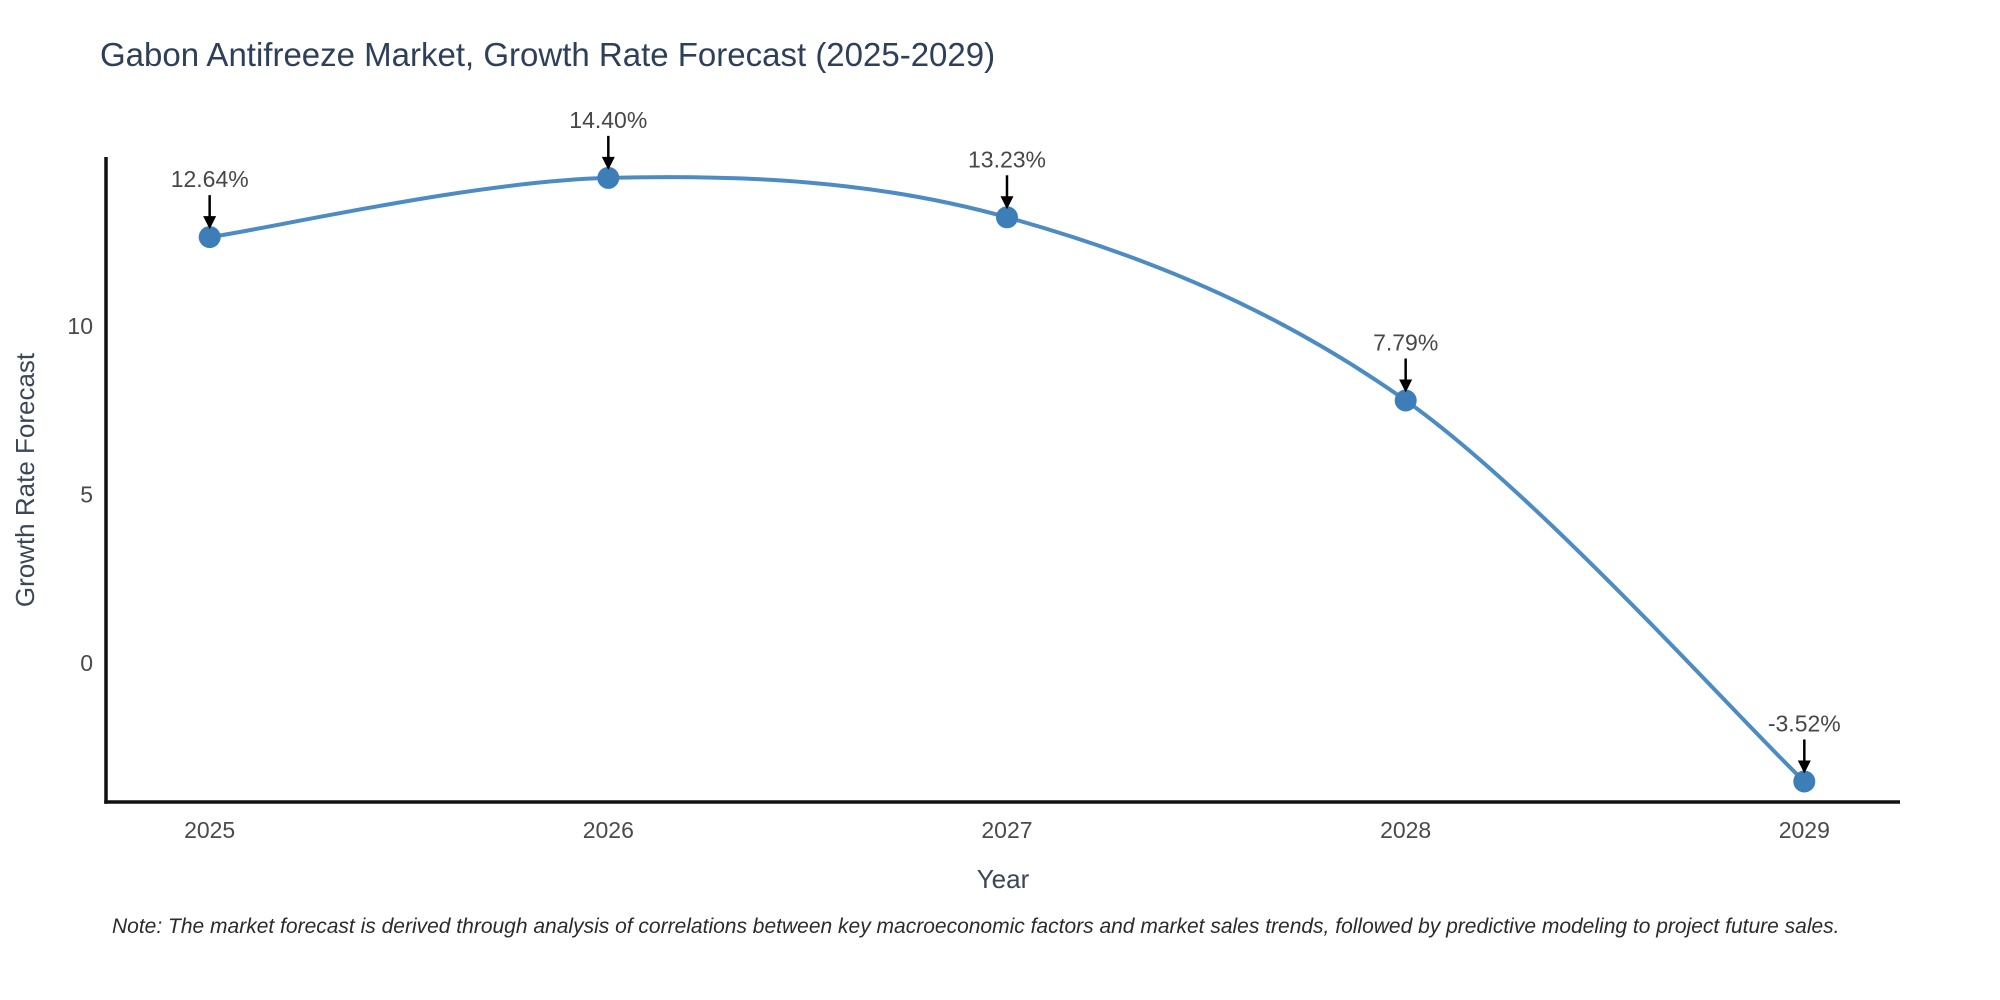  Describe the element at coordinates (1003, 879) in the screenshot. I see `x-axis-title: Year` at that location.